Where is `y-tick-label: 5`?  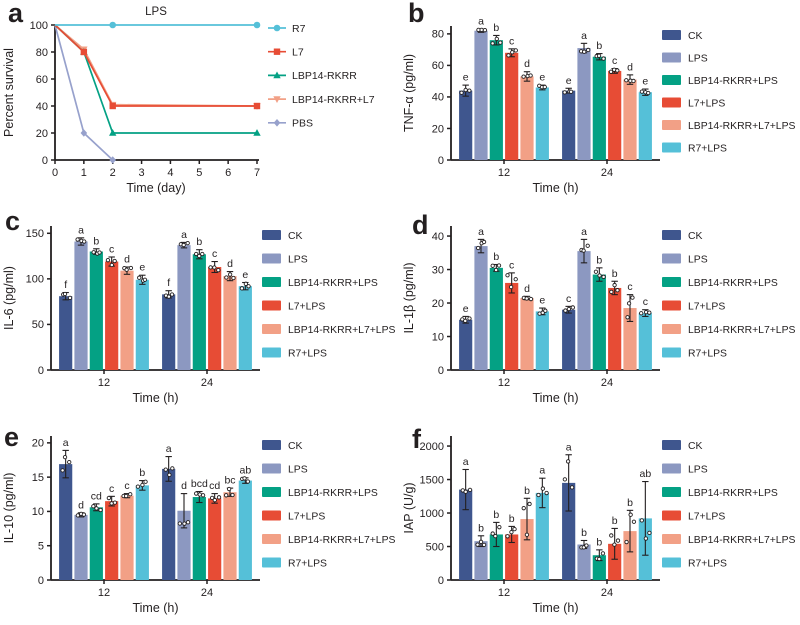 y-tick-label: 5 is located at coordinates (41, 547).